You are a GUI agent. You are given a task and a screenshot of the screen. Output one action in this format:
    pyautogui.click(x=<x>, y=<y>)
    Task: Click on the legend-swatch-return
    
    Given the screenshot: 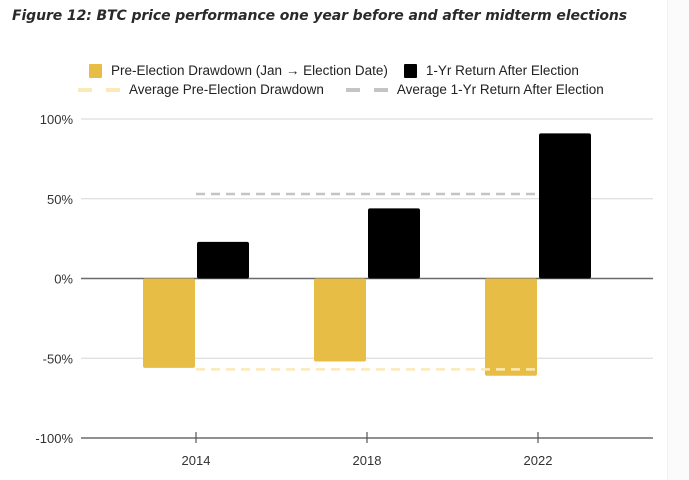 What is the action you would take?
    pyautogui.click(x=410, y=70)
    